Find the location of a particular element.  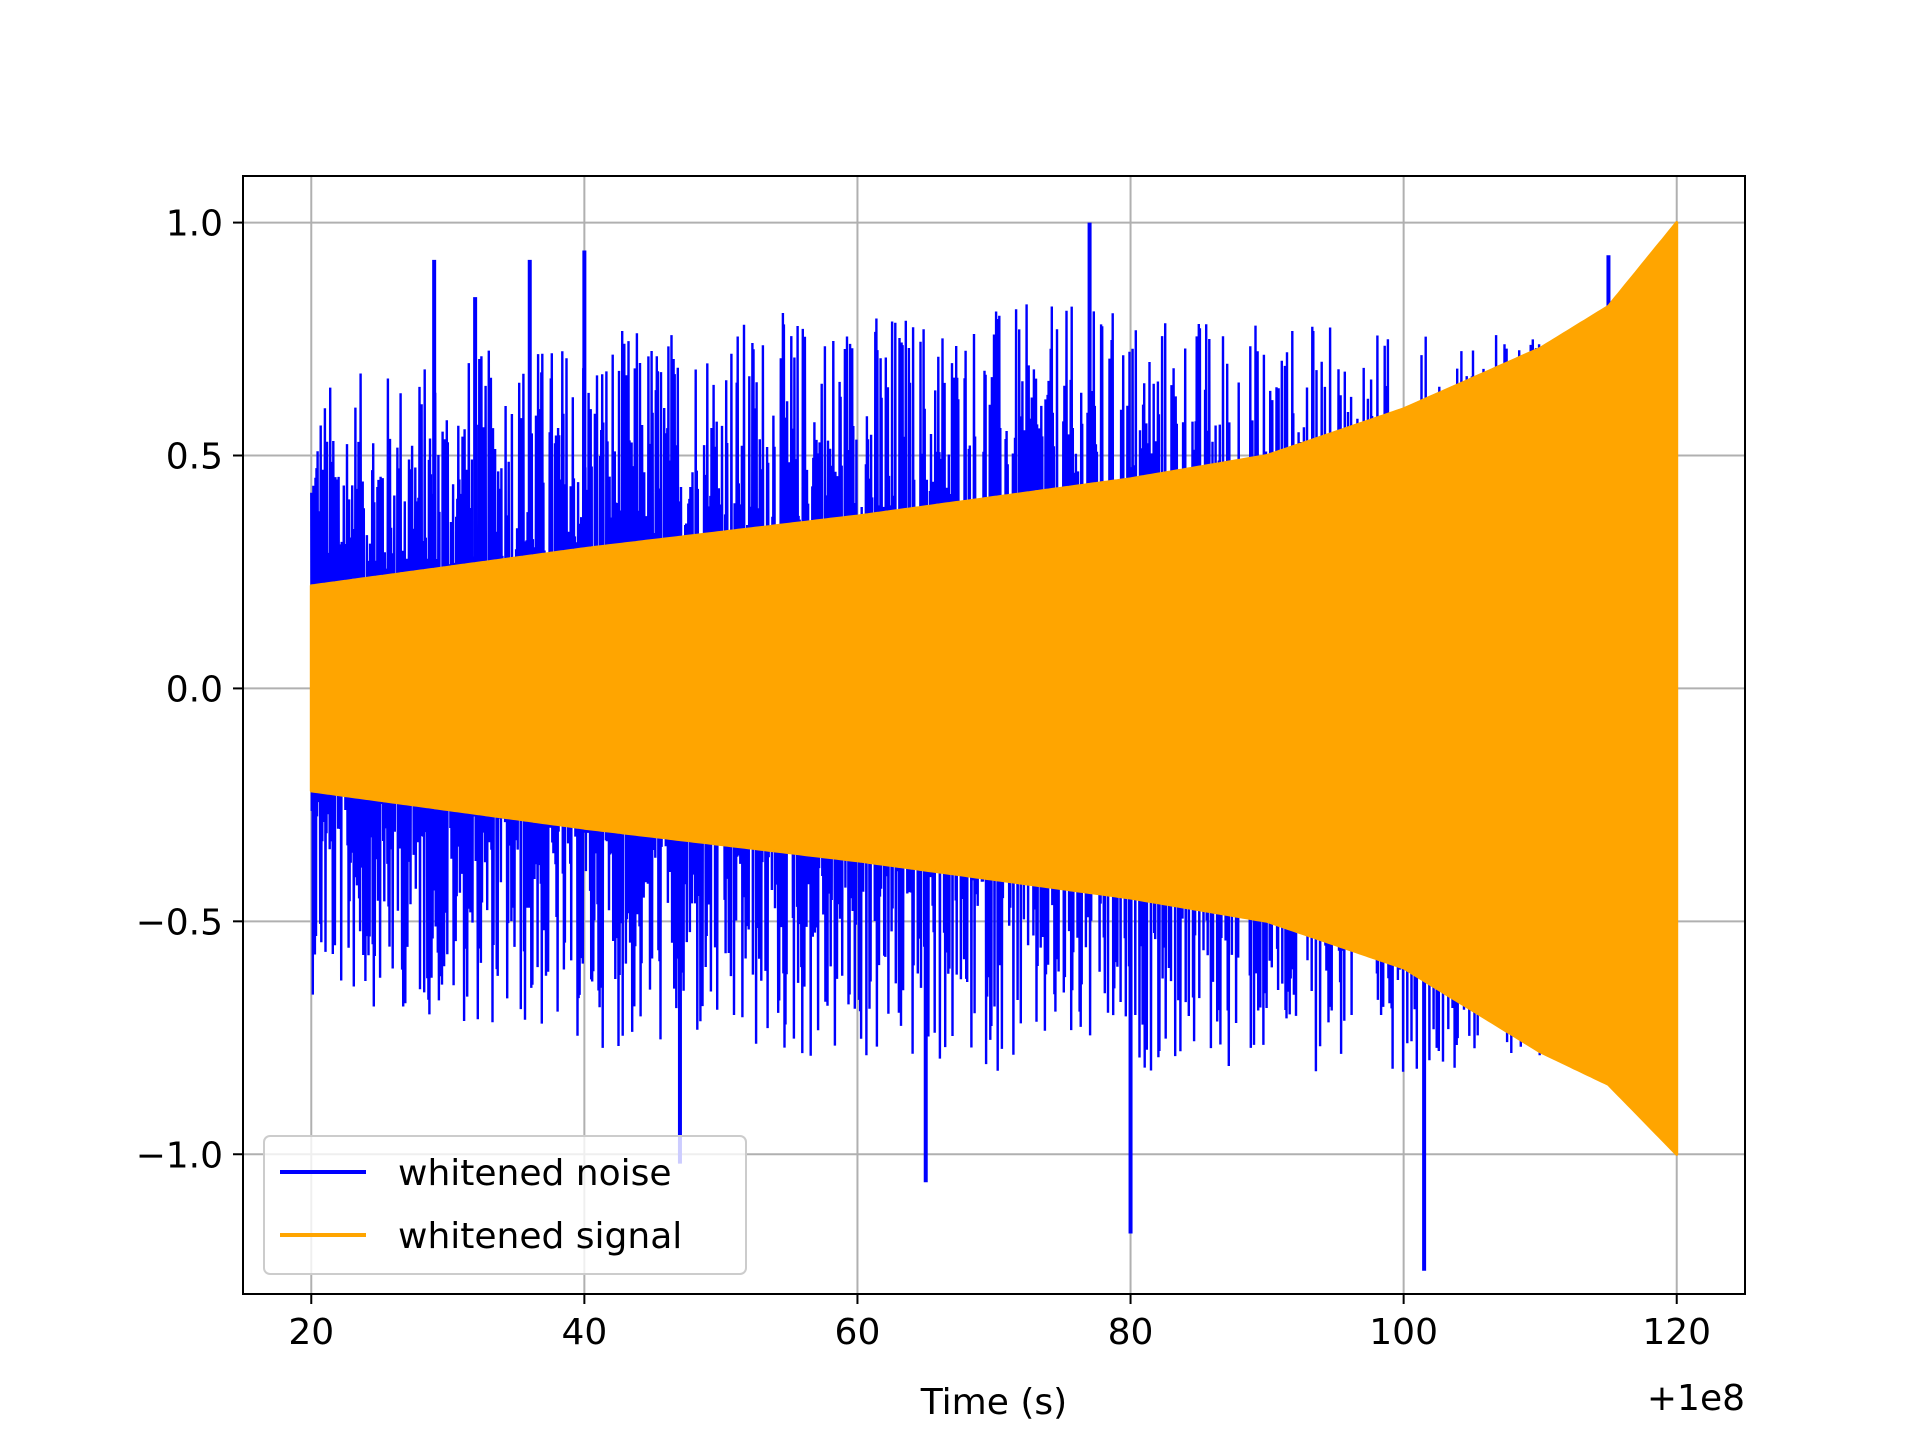

x-tick-label: 80 is located at coordinates (1131, 1332).